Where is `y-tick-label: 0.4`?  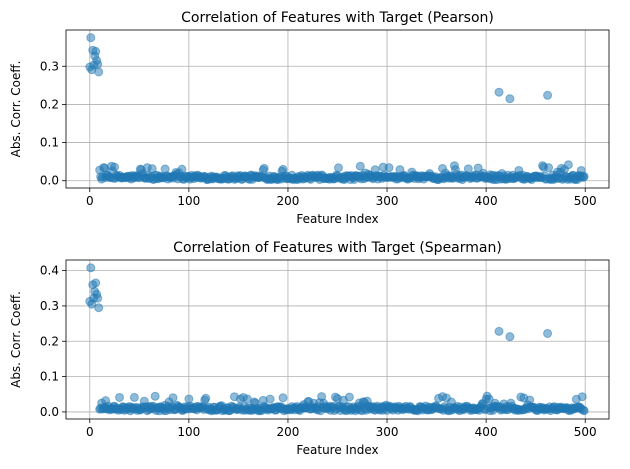
y-tick-label: 0.4 is located at coordinates (49, 271).